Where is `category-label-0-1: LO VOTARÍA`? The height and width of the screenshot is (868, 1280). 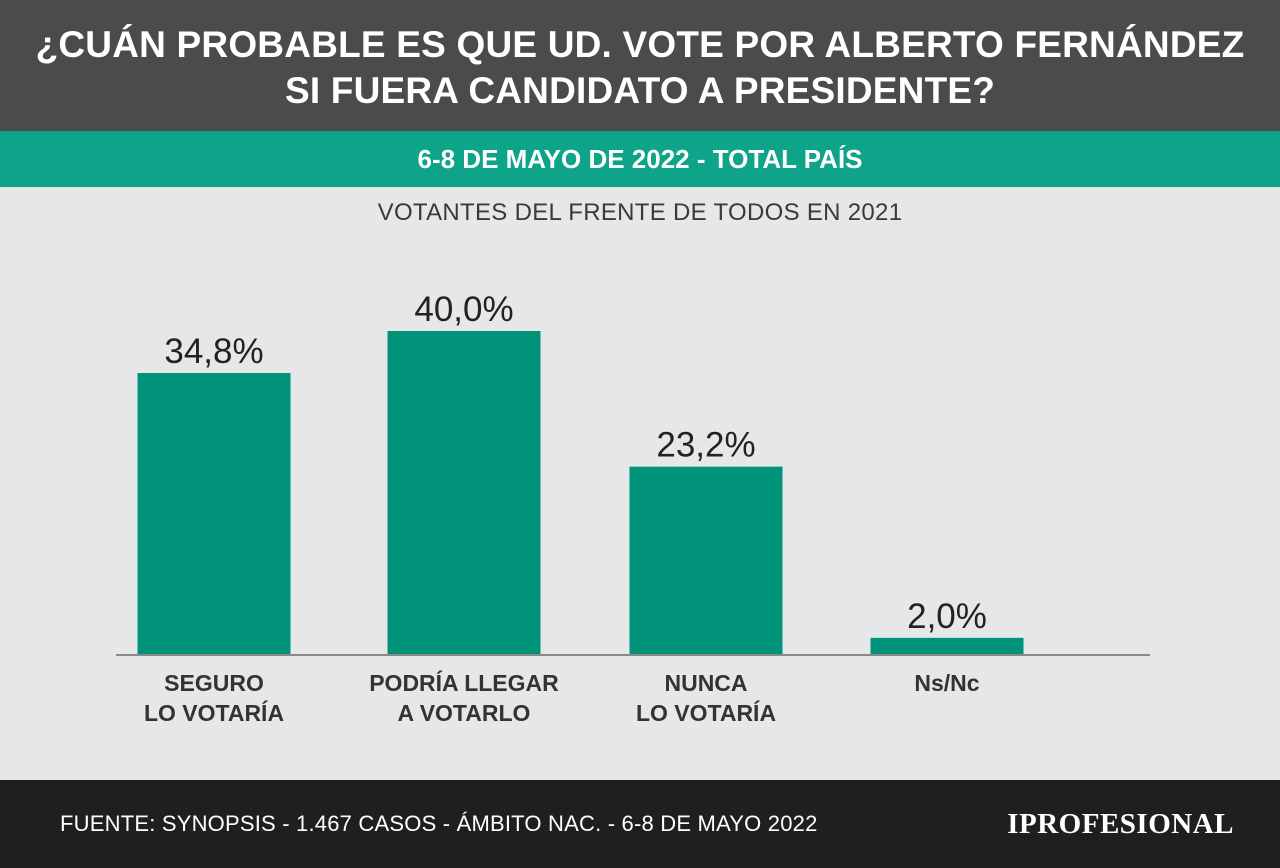
category-label-0-1: LO VOTARÍA is located at coordinates (214, 712).